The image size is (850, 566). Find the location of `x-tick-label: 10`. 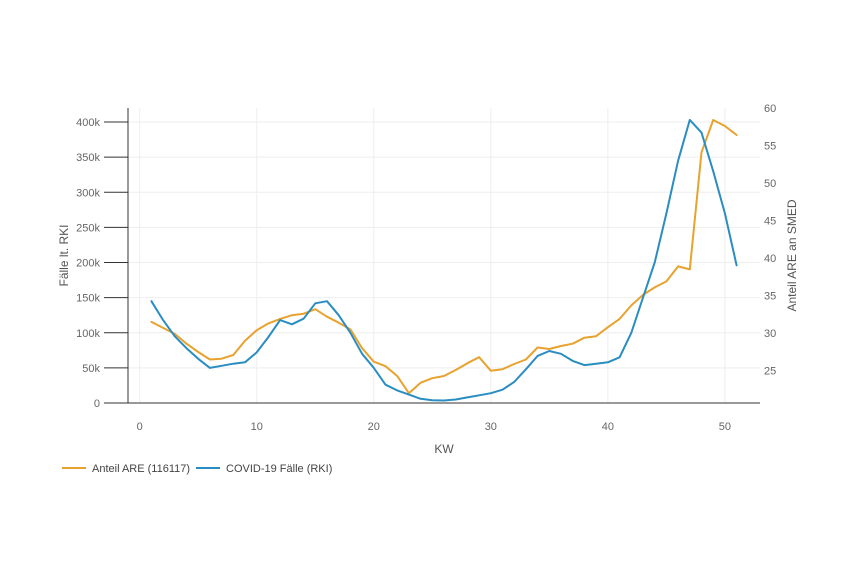

x-tick-label: 10 is located at coordinates (257, 427).